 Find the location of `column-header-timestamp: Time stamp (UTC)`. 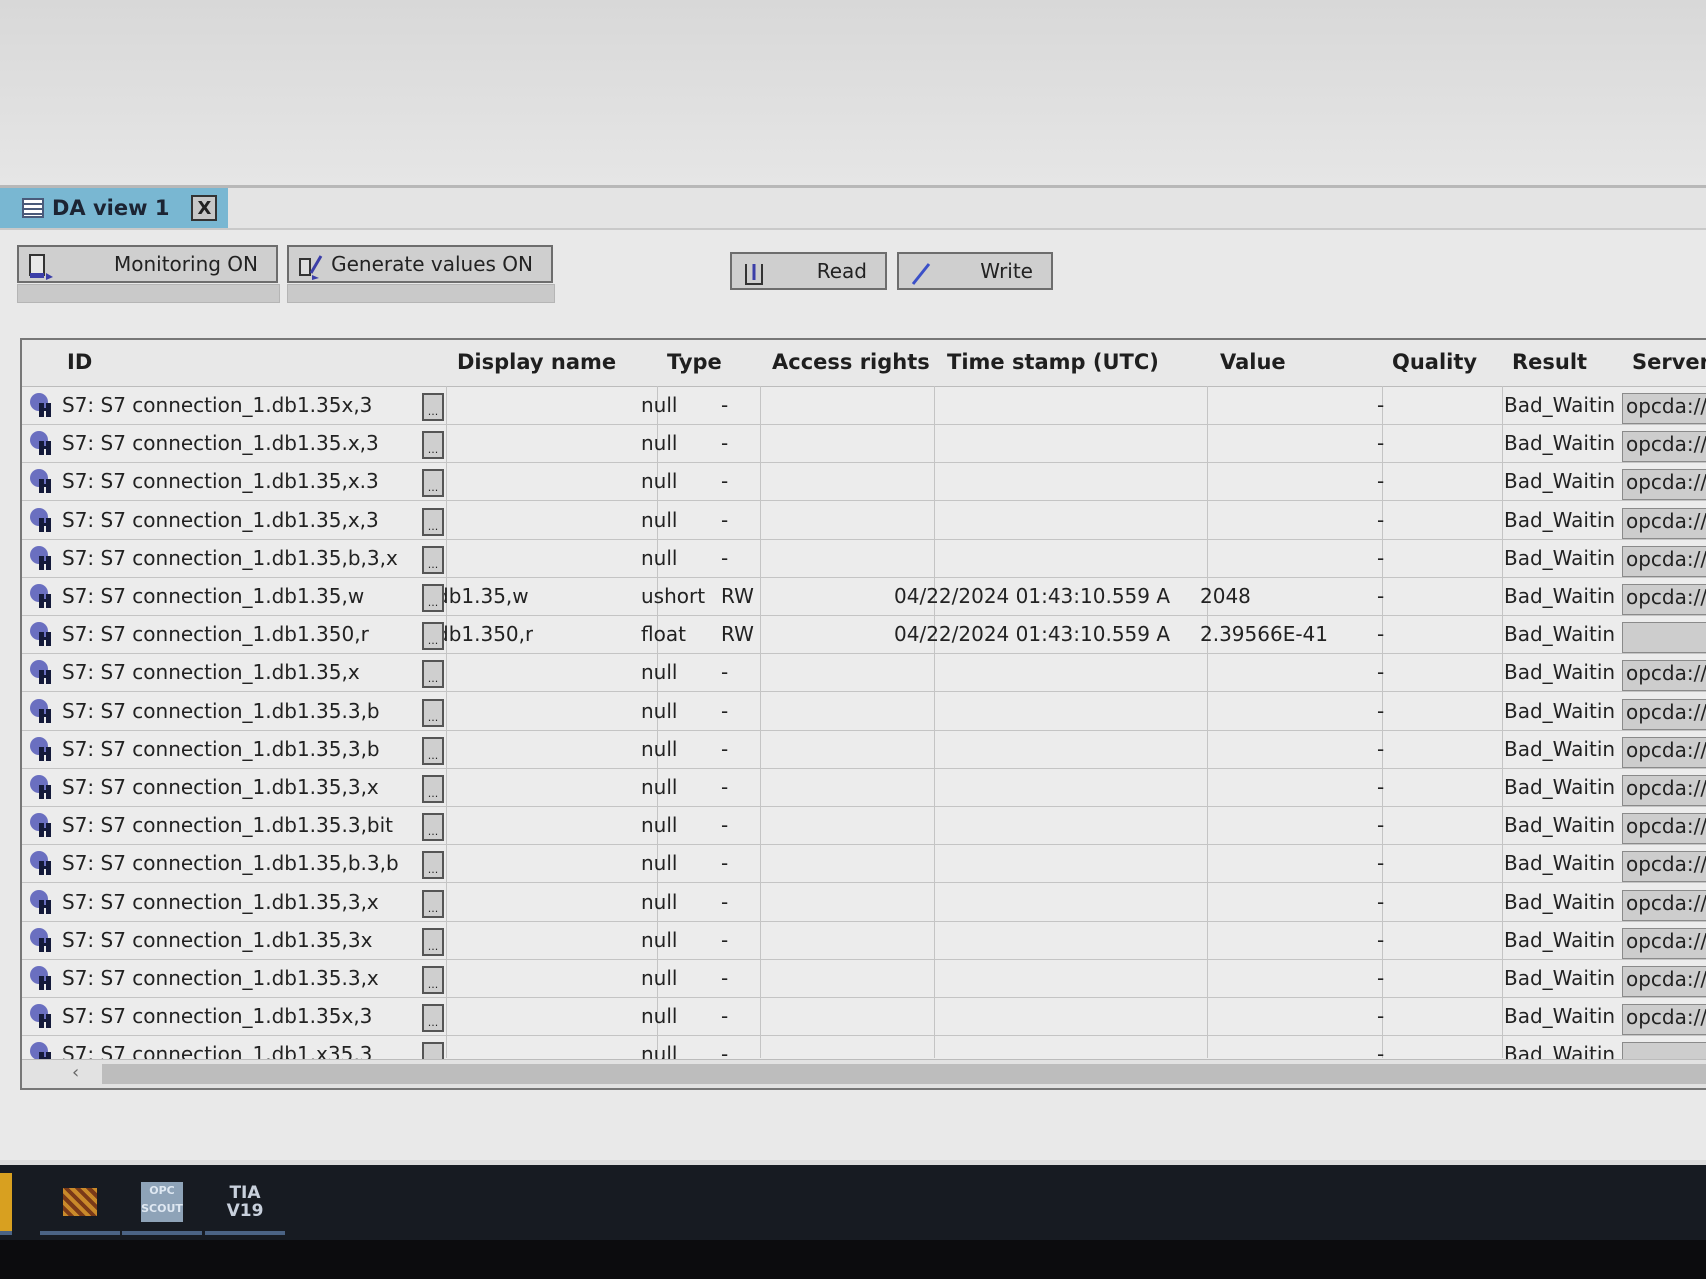

column-header-timestamp: Time stamp (UTC) is located at coordinates (1053, 362).